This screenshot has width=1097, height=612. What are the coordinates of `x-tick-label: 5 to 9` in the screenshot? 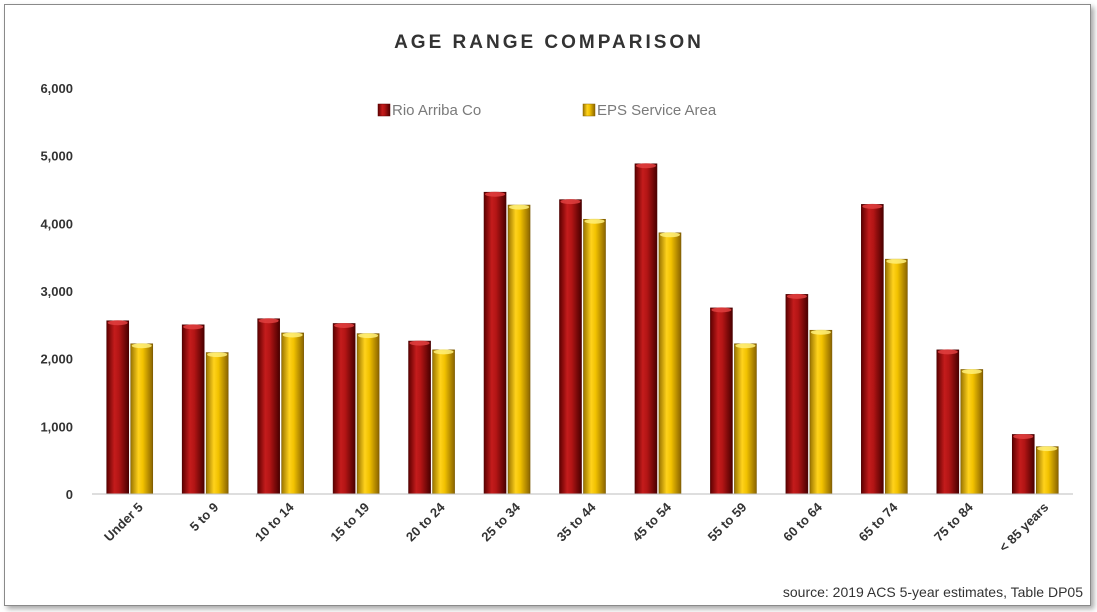 It's located at (204, 517).